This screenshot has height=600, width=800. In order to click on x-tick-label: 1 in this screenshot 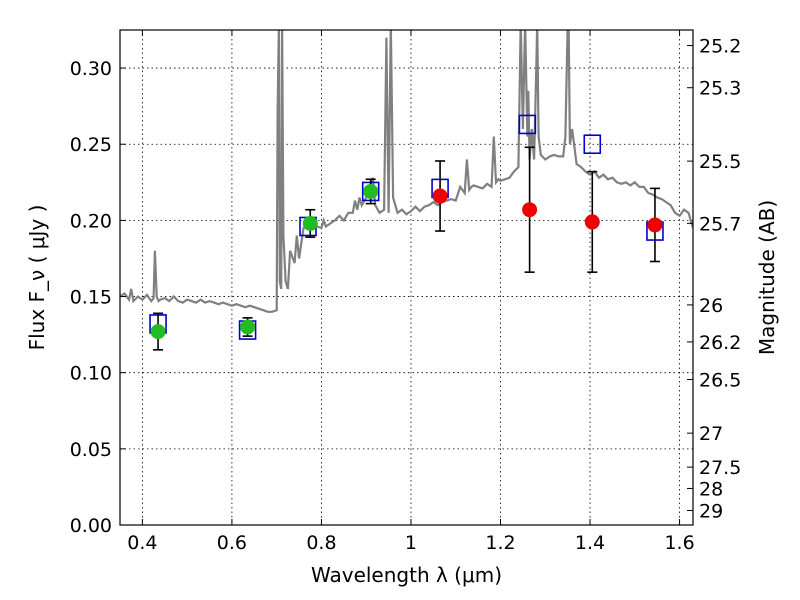, I will do `click(411, 543)`.